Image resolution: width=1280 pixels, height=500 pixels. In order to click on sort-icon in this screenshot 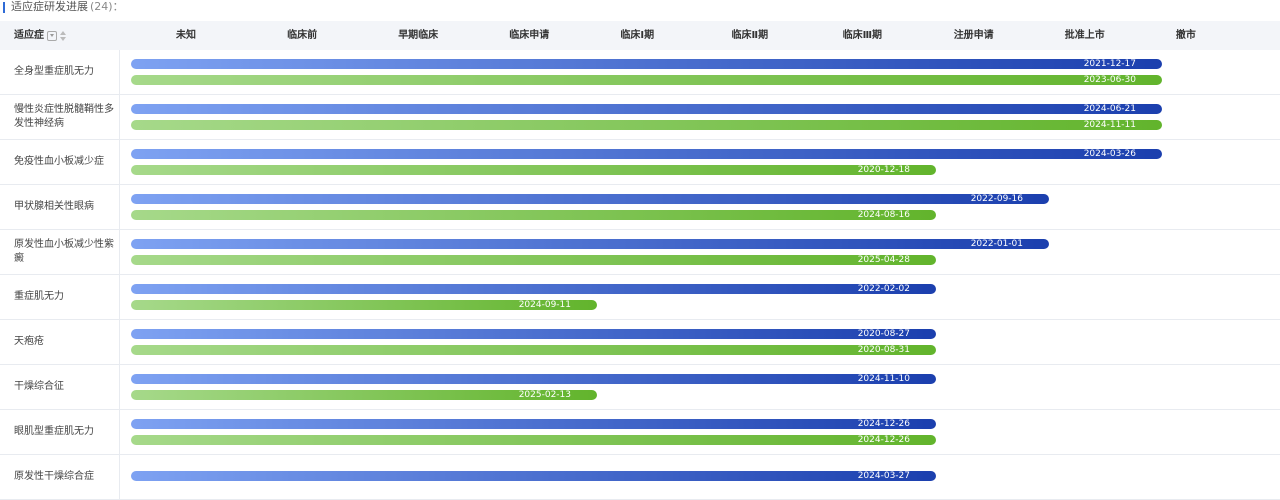, I will do `click(63, 35)`.